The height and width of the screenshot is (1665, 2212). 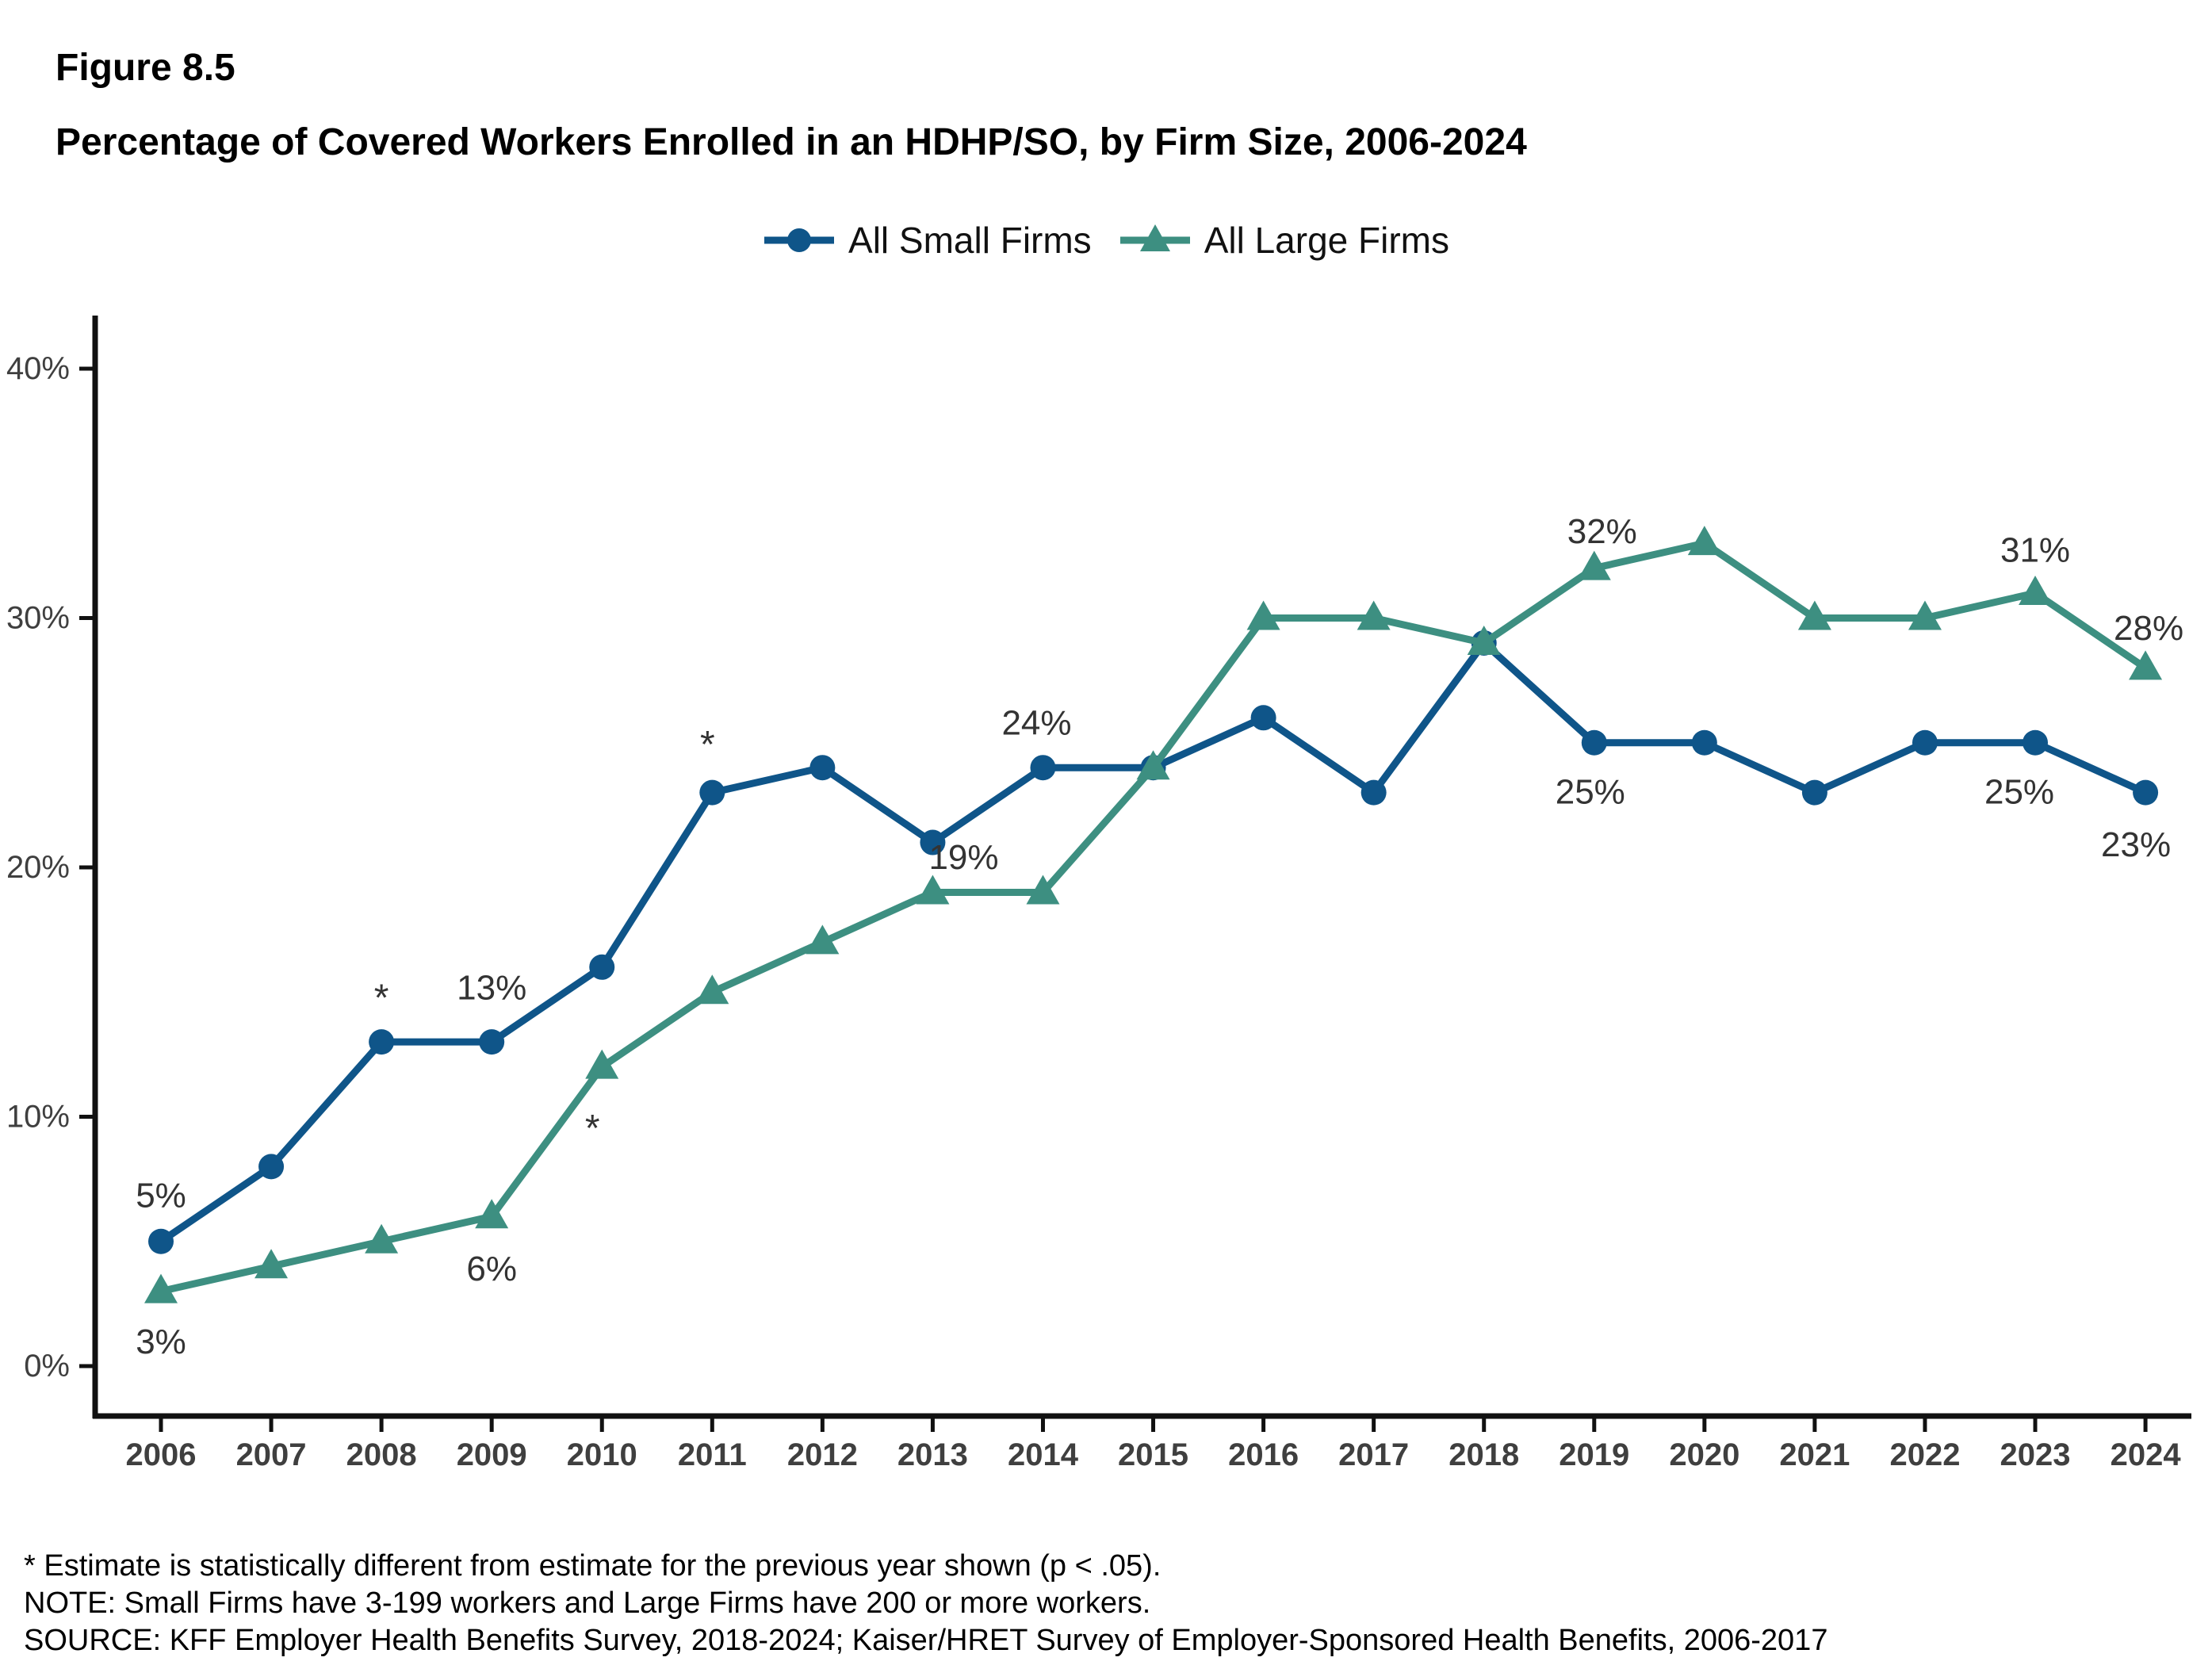 What do you see at coordinates (963, 857) in the screenshot?
I see `point-label-2014: 19%` at bounding box center [963, 857].